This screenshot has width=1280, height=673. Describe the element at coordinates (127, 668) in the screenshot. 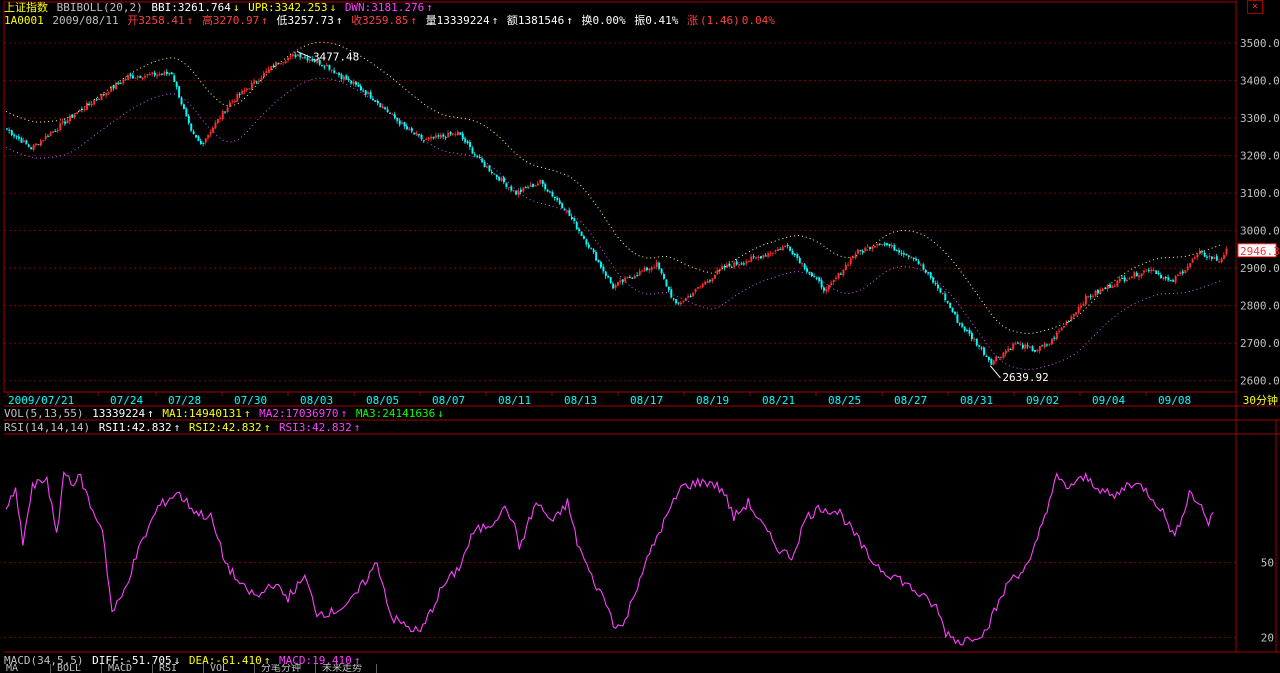

I see `indicator-tab: MACD` at that location.